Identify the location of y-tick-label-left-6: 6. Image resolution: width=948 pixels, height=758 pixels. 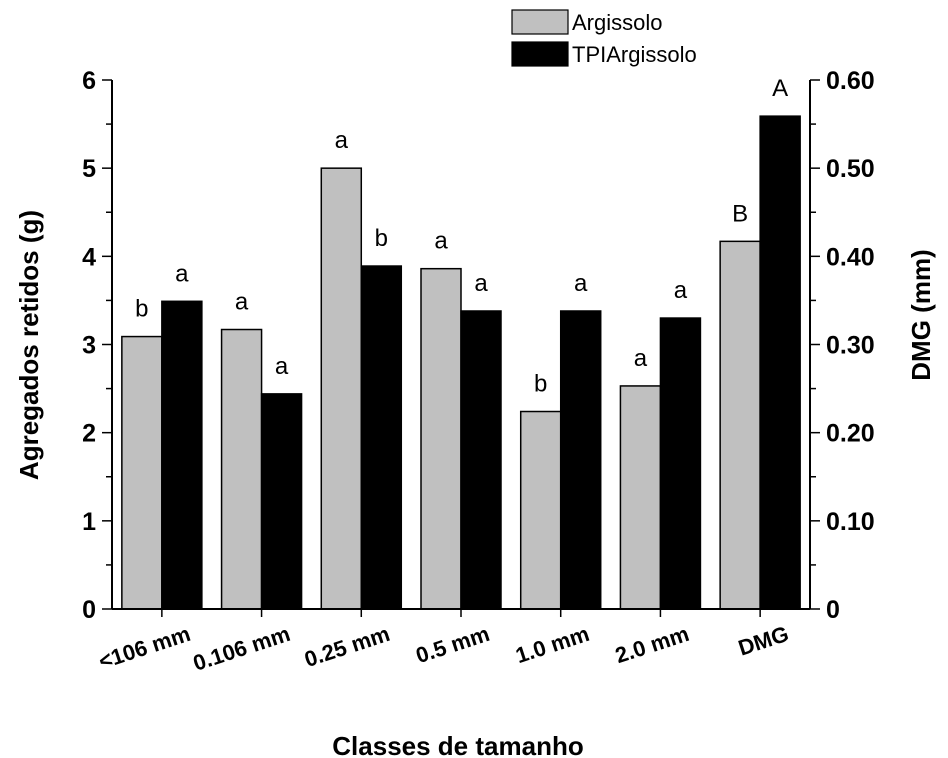
(89, 81).